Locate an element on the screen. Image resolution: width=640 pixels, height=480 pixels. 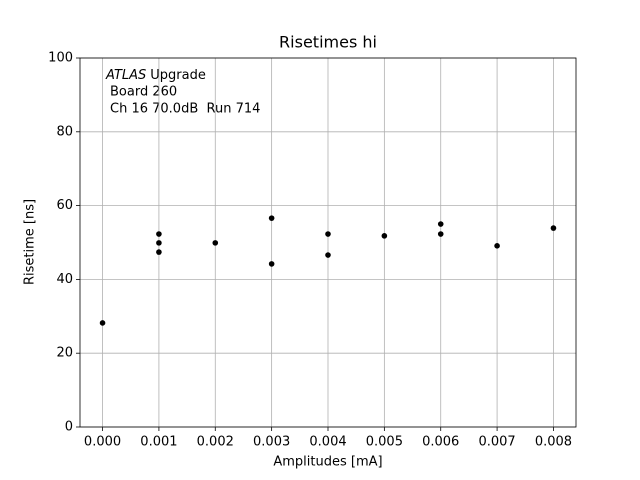
y-tick-label: 40 is located at coordinates (64, 279).